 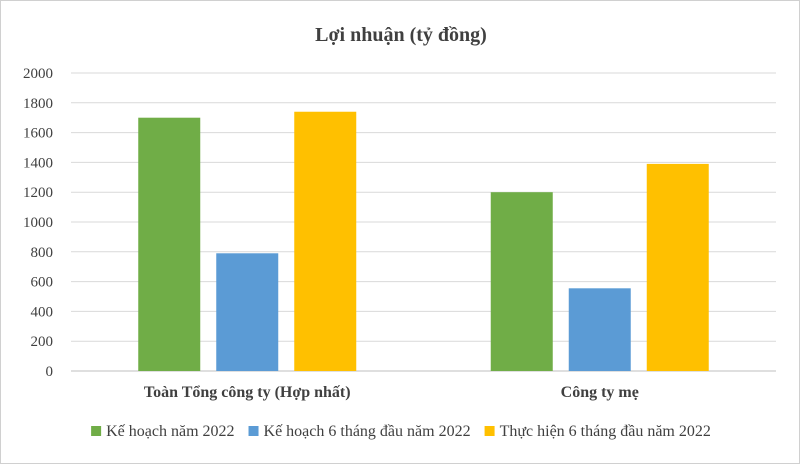 I want to click on legend-label: Kế hoạch năm 2022, so click(x=170, y=431).